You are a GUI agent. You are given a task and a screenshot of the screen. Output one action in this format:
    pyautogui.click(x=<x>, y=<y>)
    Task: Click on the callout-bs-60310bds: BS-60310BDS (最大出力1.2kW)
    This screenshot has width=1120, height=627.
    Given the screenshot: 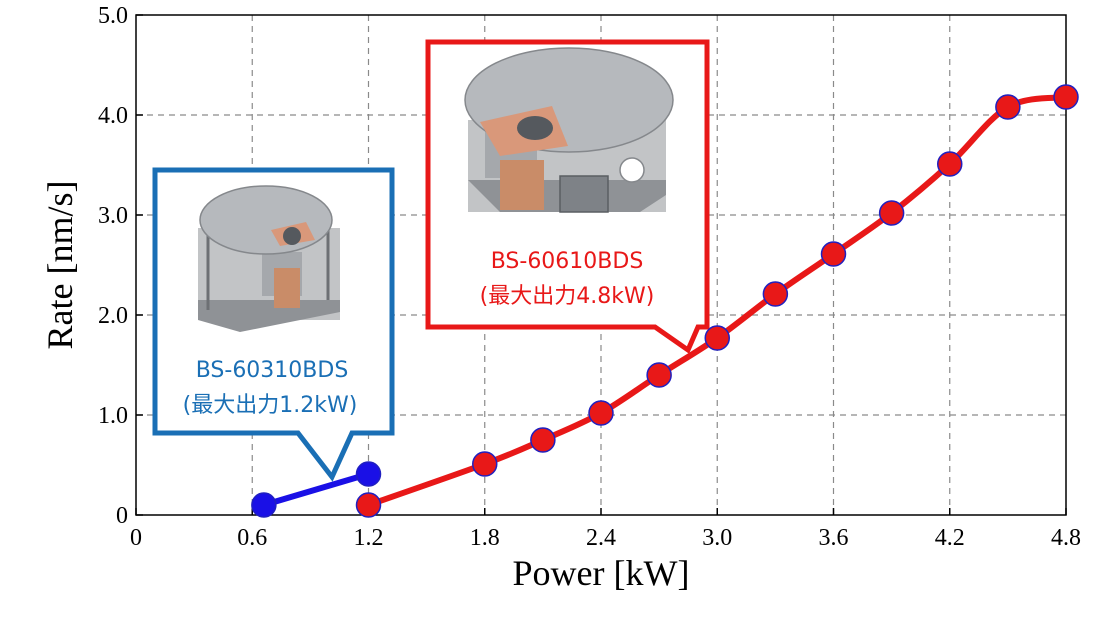 What is the action you would take?
    pyautogui.click(x=273, y=324)
    